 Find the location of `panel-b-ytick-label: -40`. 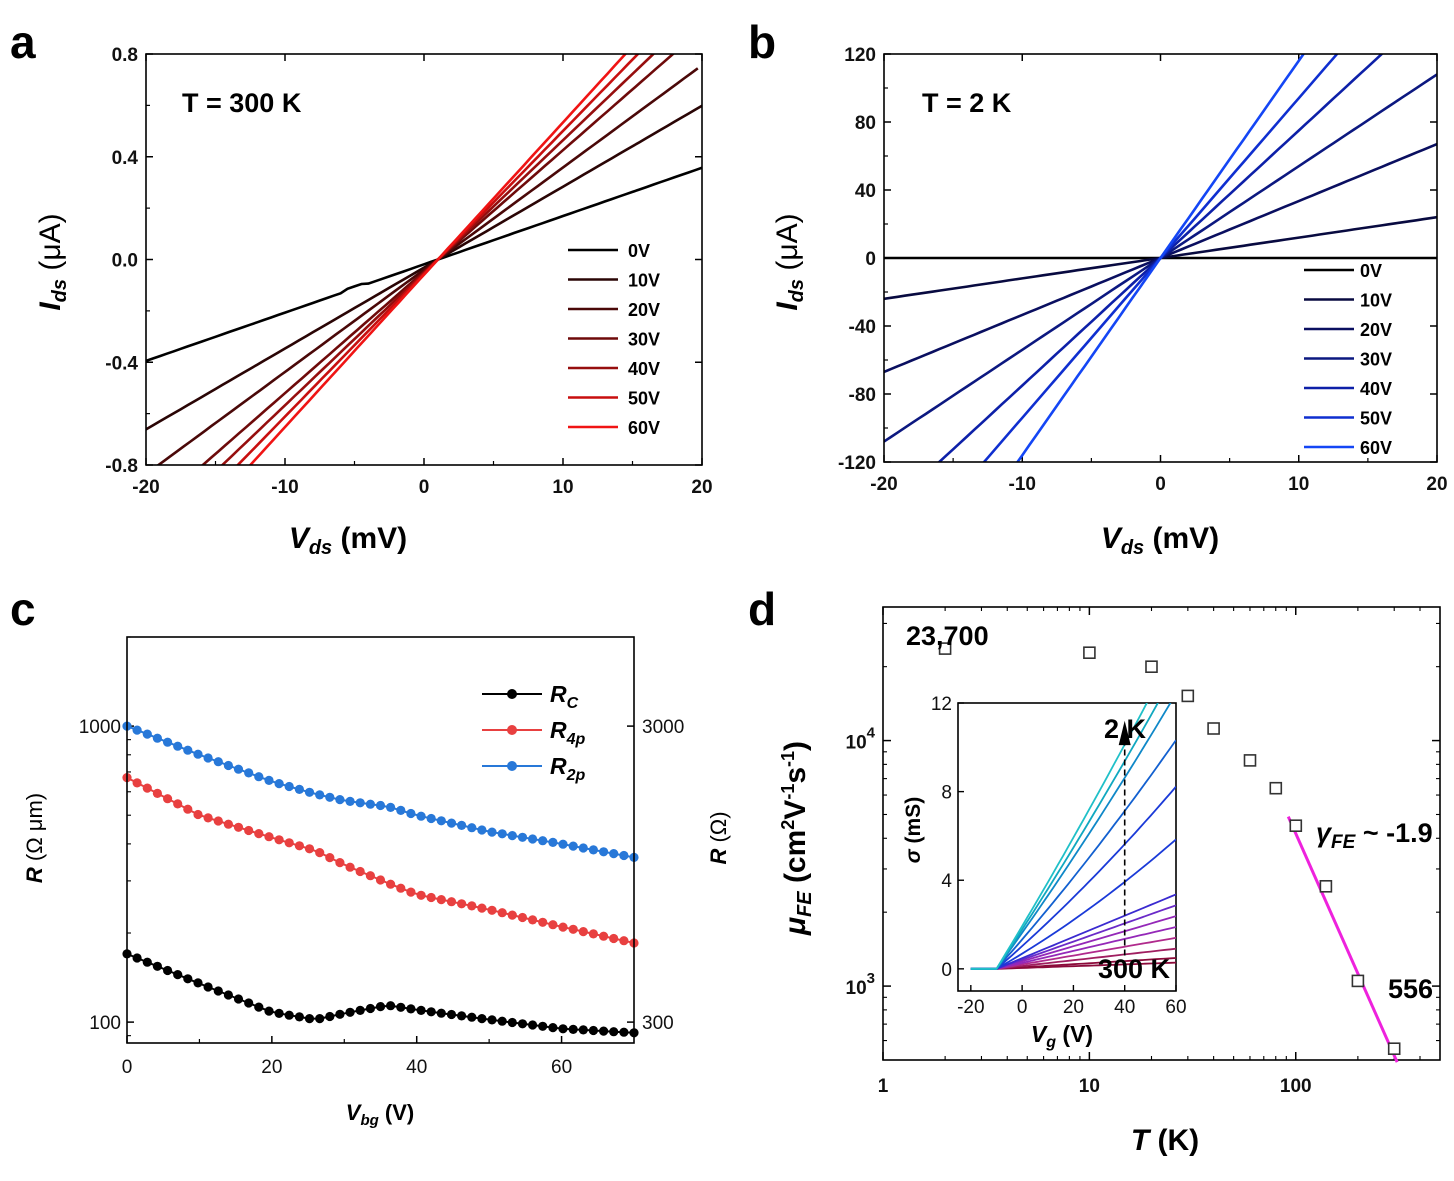

panel-b-ytick-label: -40 is located at coordinates (862, 327).